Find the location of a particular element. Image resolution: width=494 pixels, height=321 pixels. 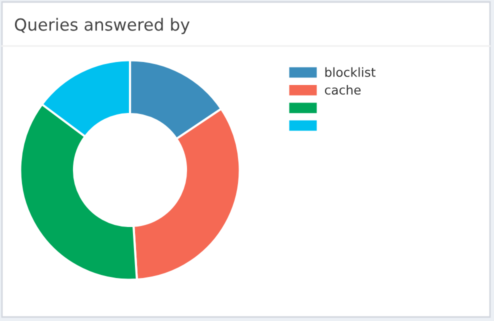

legend-label: cache is located at coordinates (342, 89).